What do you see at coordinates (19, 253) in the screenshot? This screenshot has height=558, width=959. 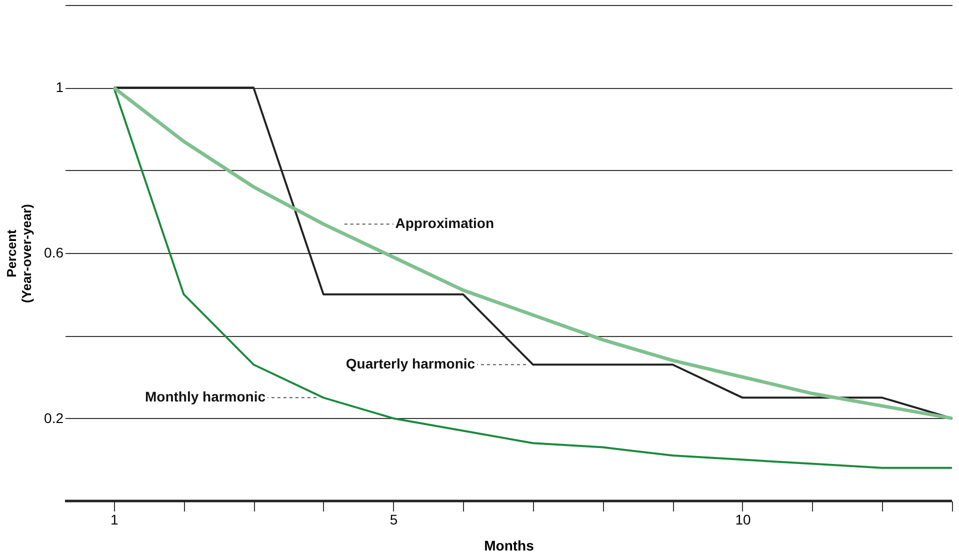 I see `y-axis-title: Percent (Year-over-year)` at bounding box center [19, 253].